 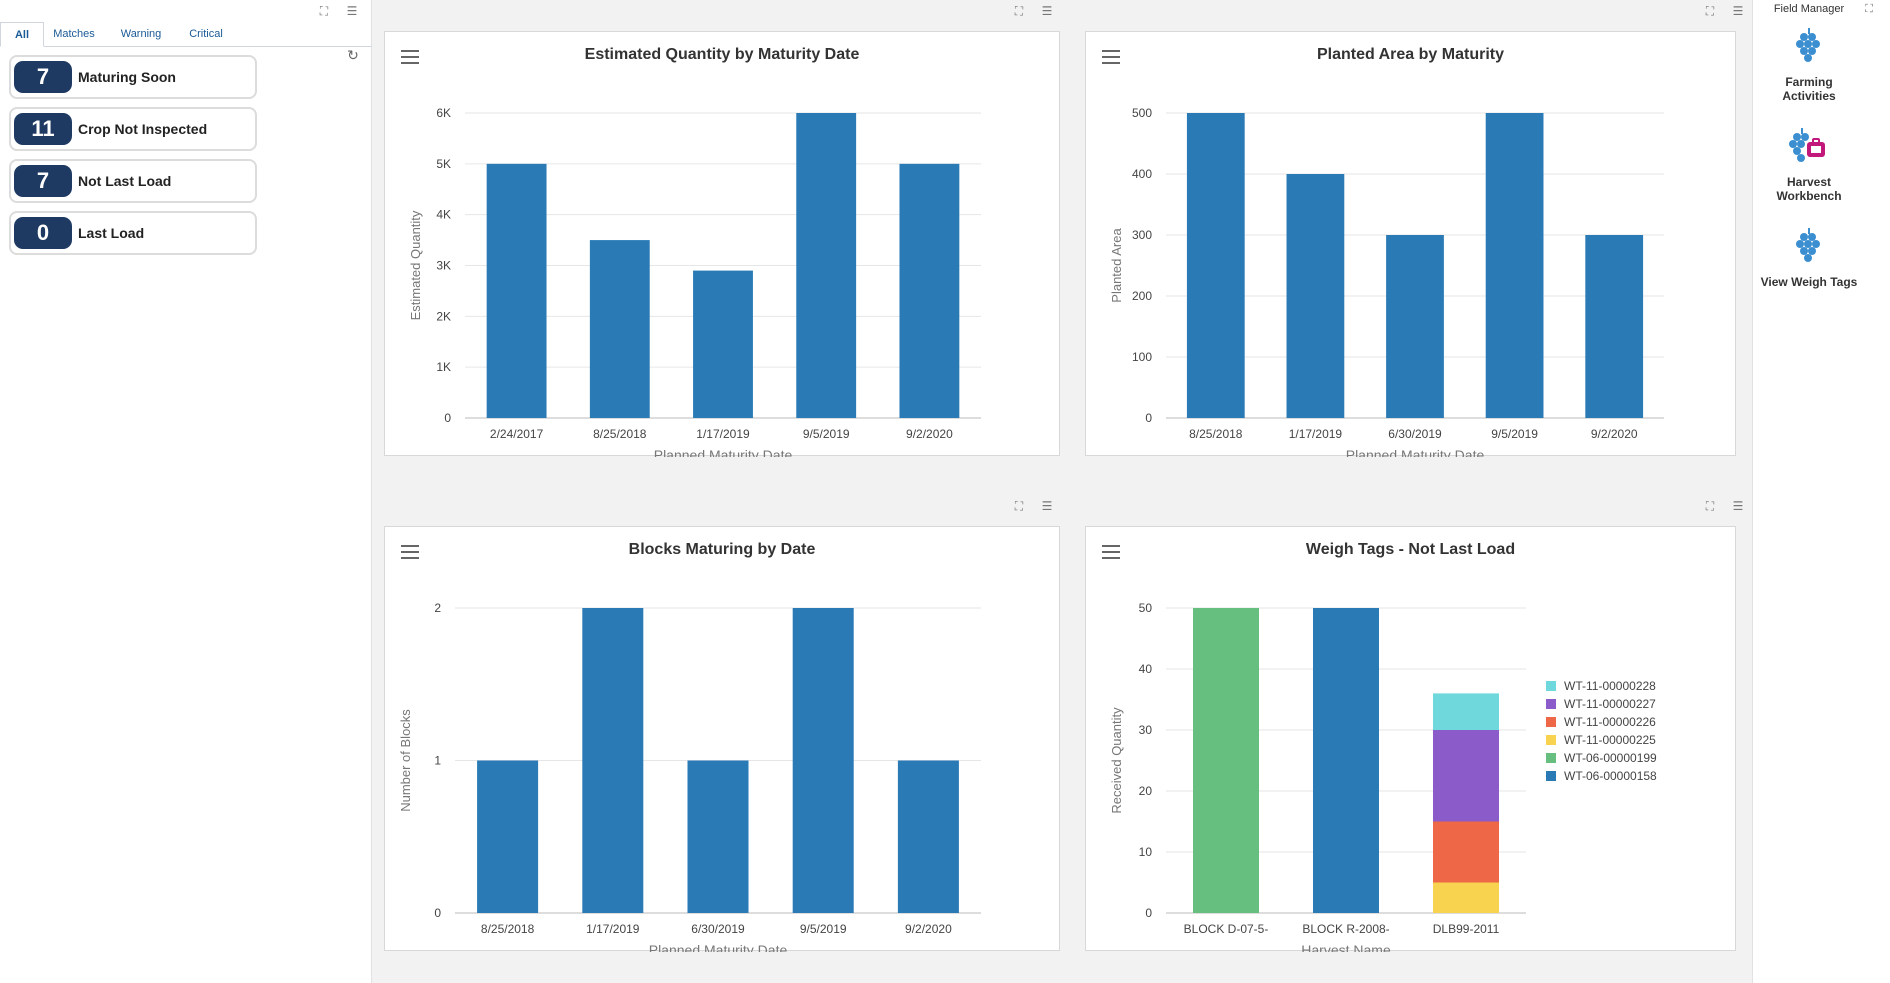 I want to click on springboard-panel: Field Manager ⛶ Farming Activities, so click(x=1821, y=491).